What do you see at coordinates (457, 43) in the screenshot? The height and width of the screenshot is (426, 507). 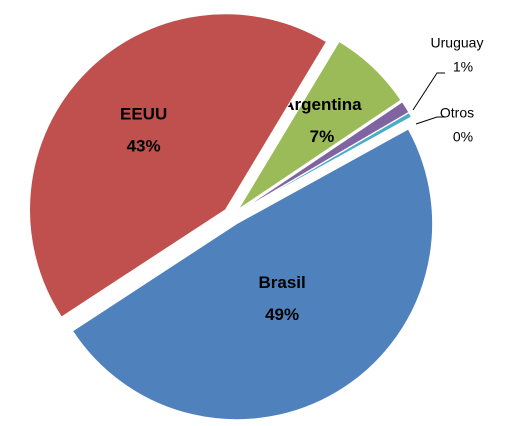 I see `slice-label: Uruguay` at bounding box center [457, 43].